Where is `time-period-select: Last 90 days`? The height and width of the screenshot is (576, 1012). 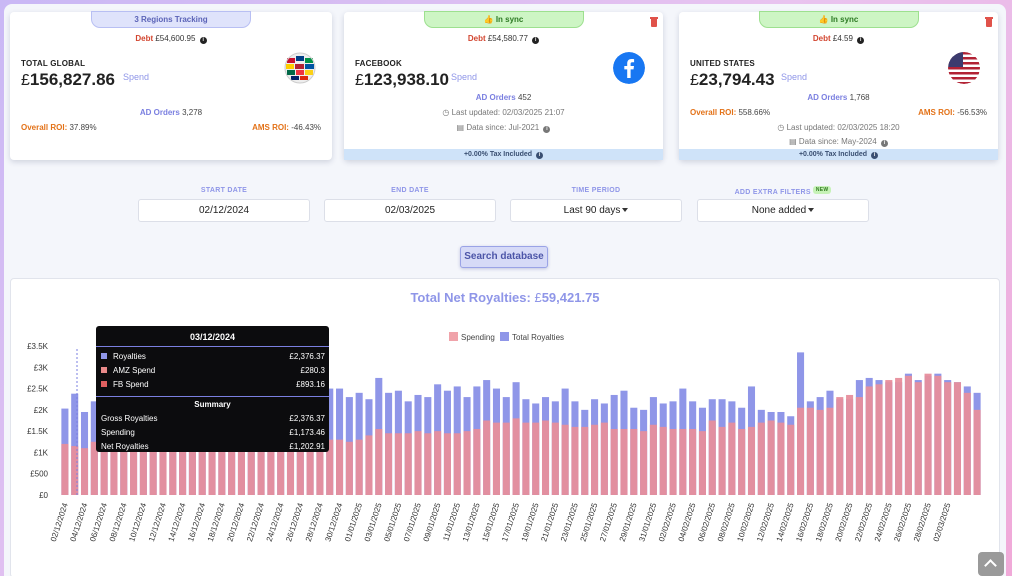 time-period-select: Last 90 days is located at coordinates (596, 210).